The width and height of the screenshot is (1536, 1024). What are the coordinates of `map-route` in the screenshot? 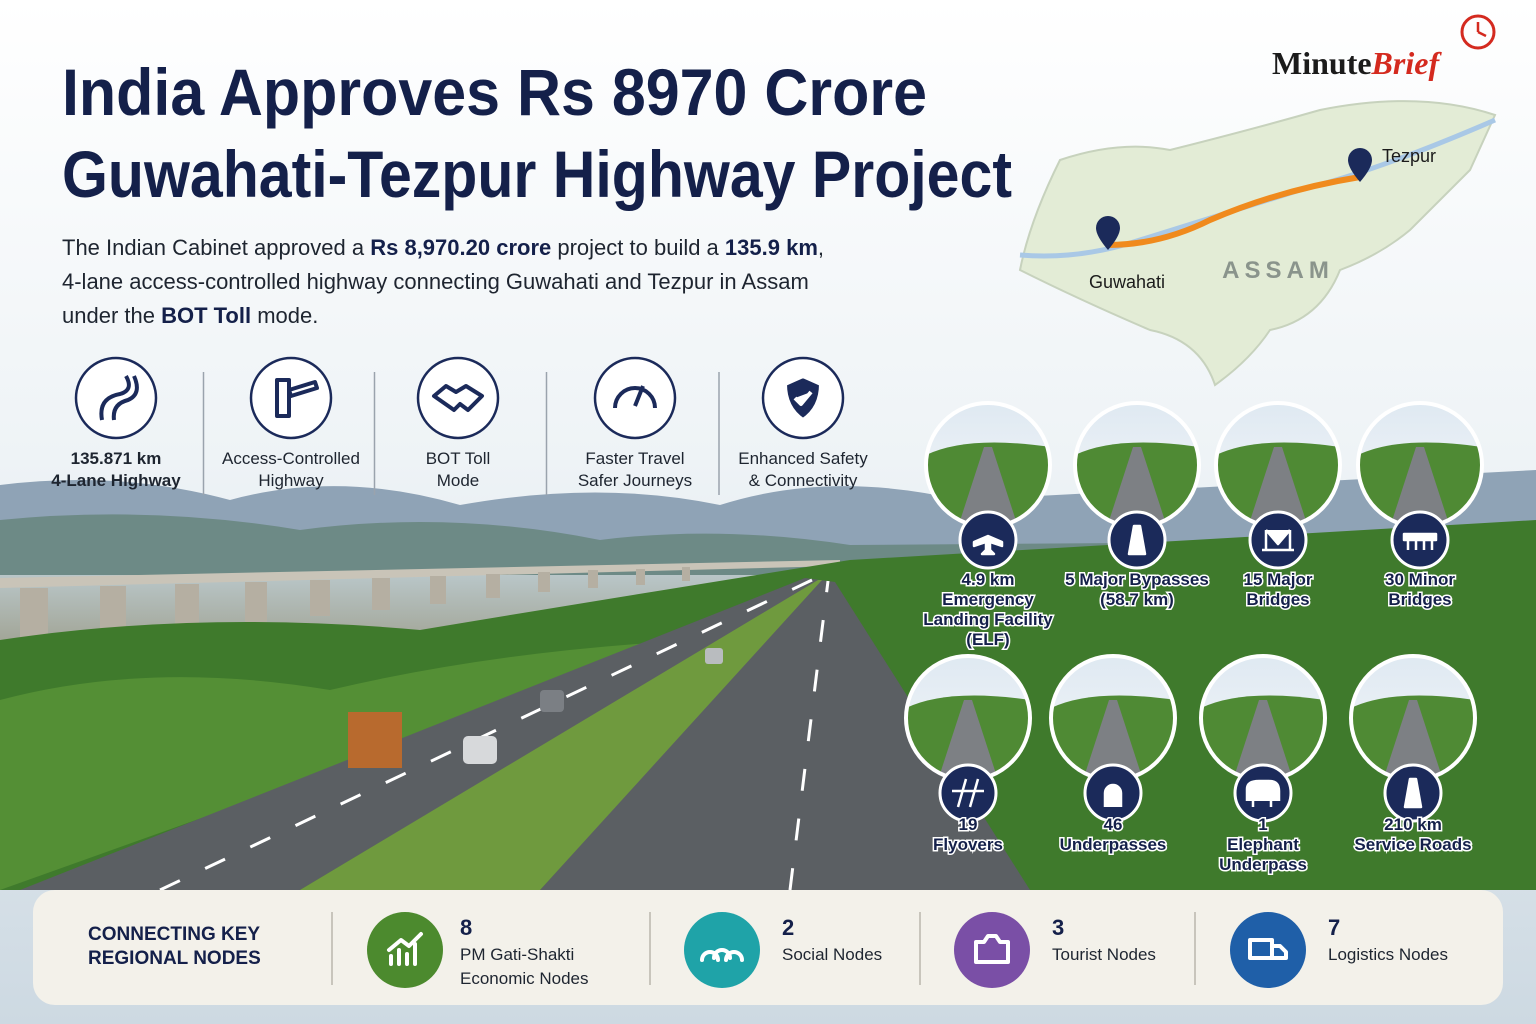 It's located at (1234, 211).